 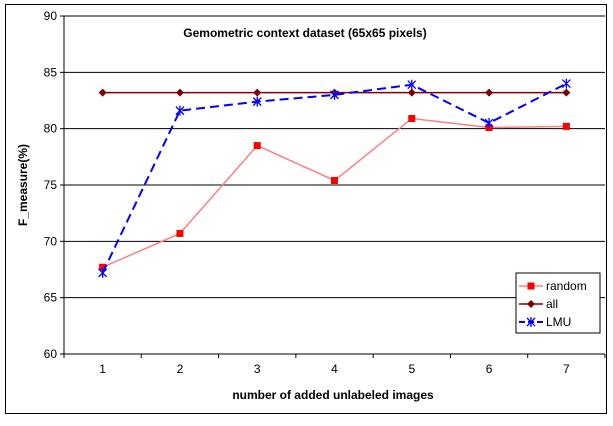 What do you see at coordinates (51, 72) in the screenshot?
I see `y-tick-label-85: 85` at bounding box center [51, 72].